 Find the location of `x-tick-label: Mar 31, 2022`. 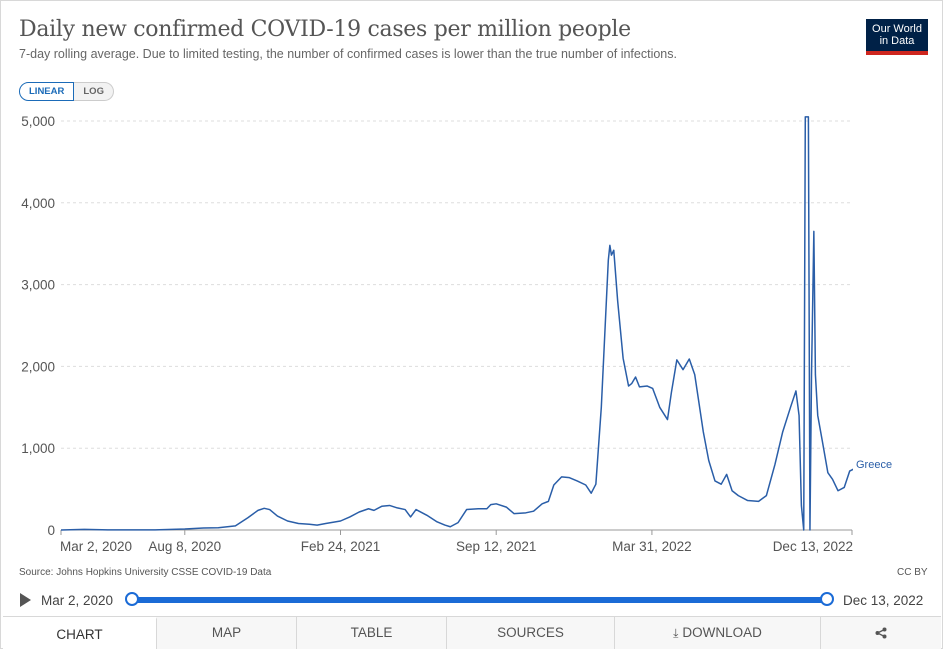

x-tick-label: Mar 31, 2022 is located at coordinates (652, 546).